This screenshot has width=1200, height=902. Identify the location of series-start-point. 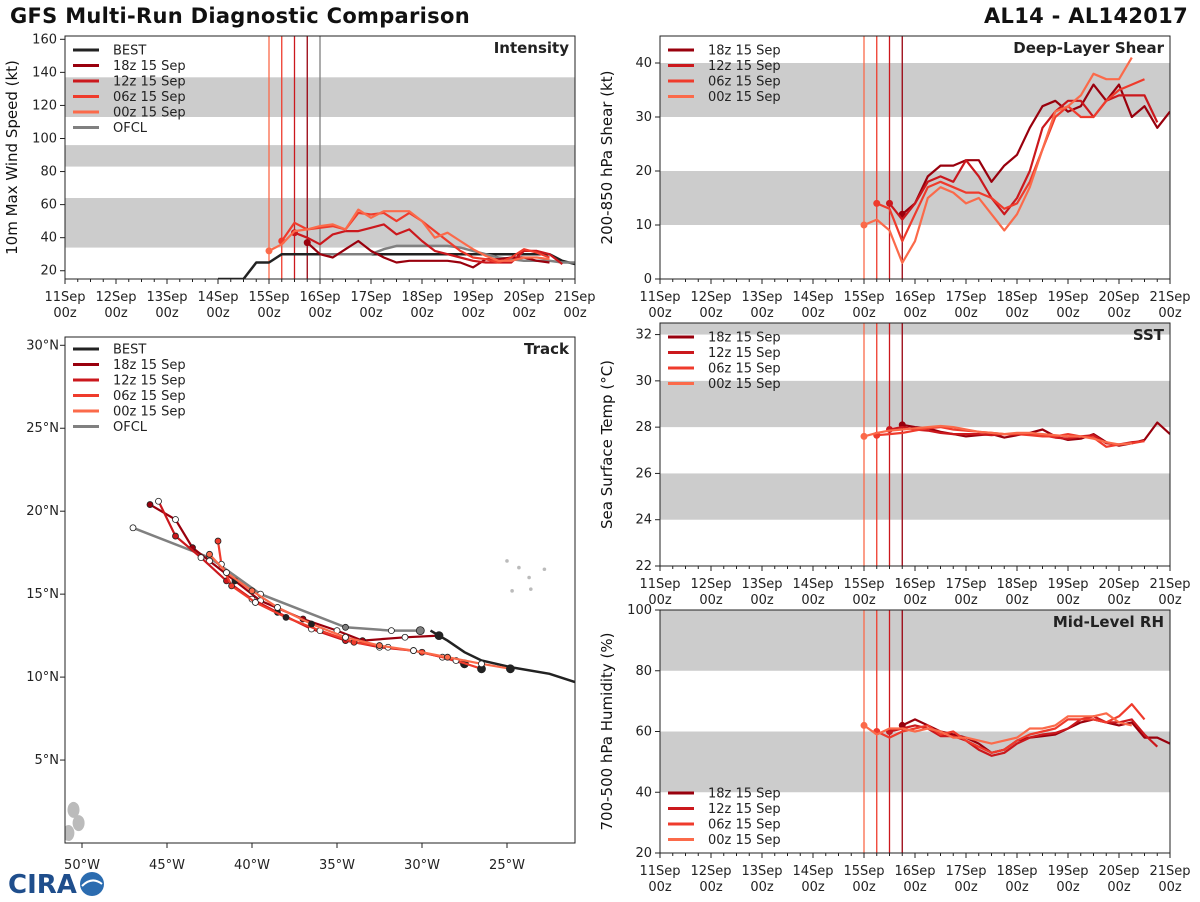
(307, 243).